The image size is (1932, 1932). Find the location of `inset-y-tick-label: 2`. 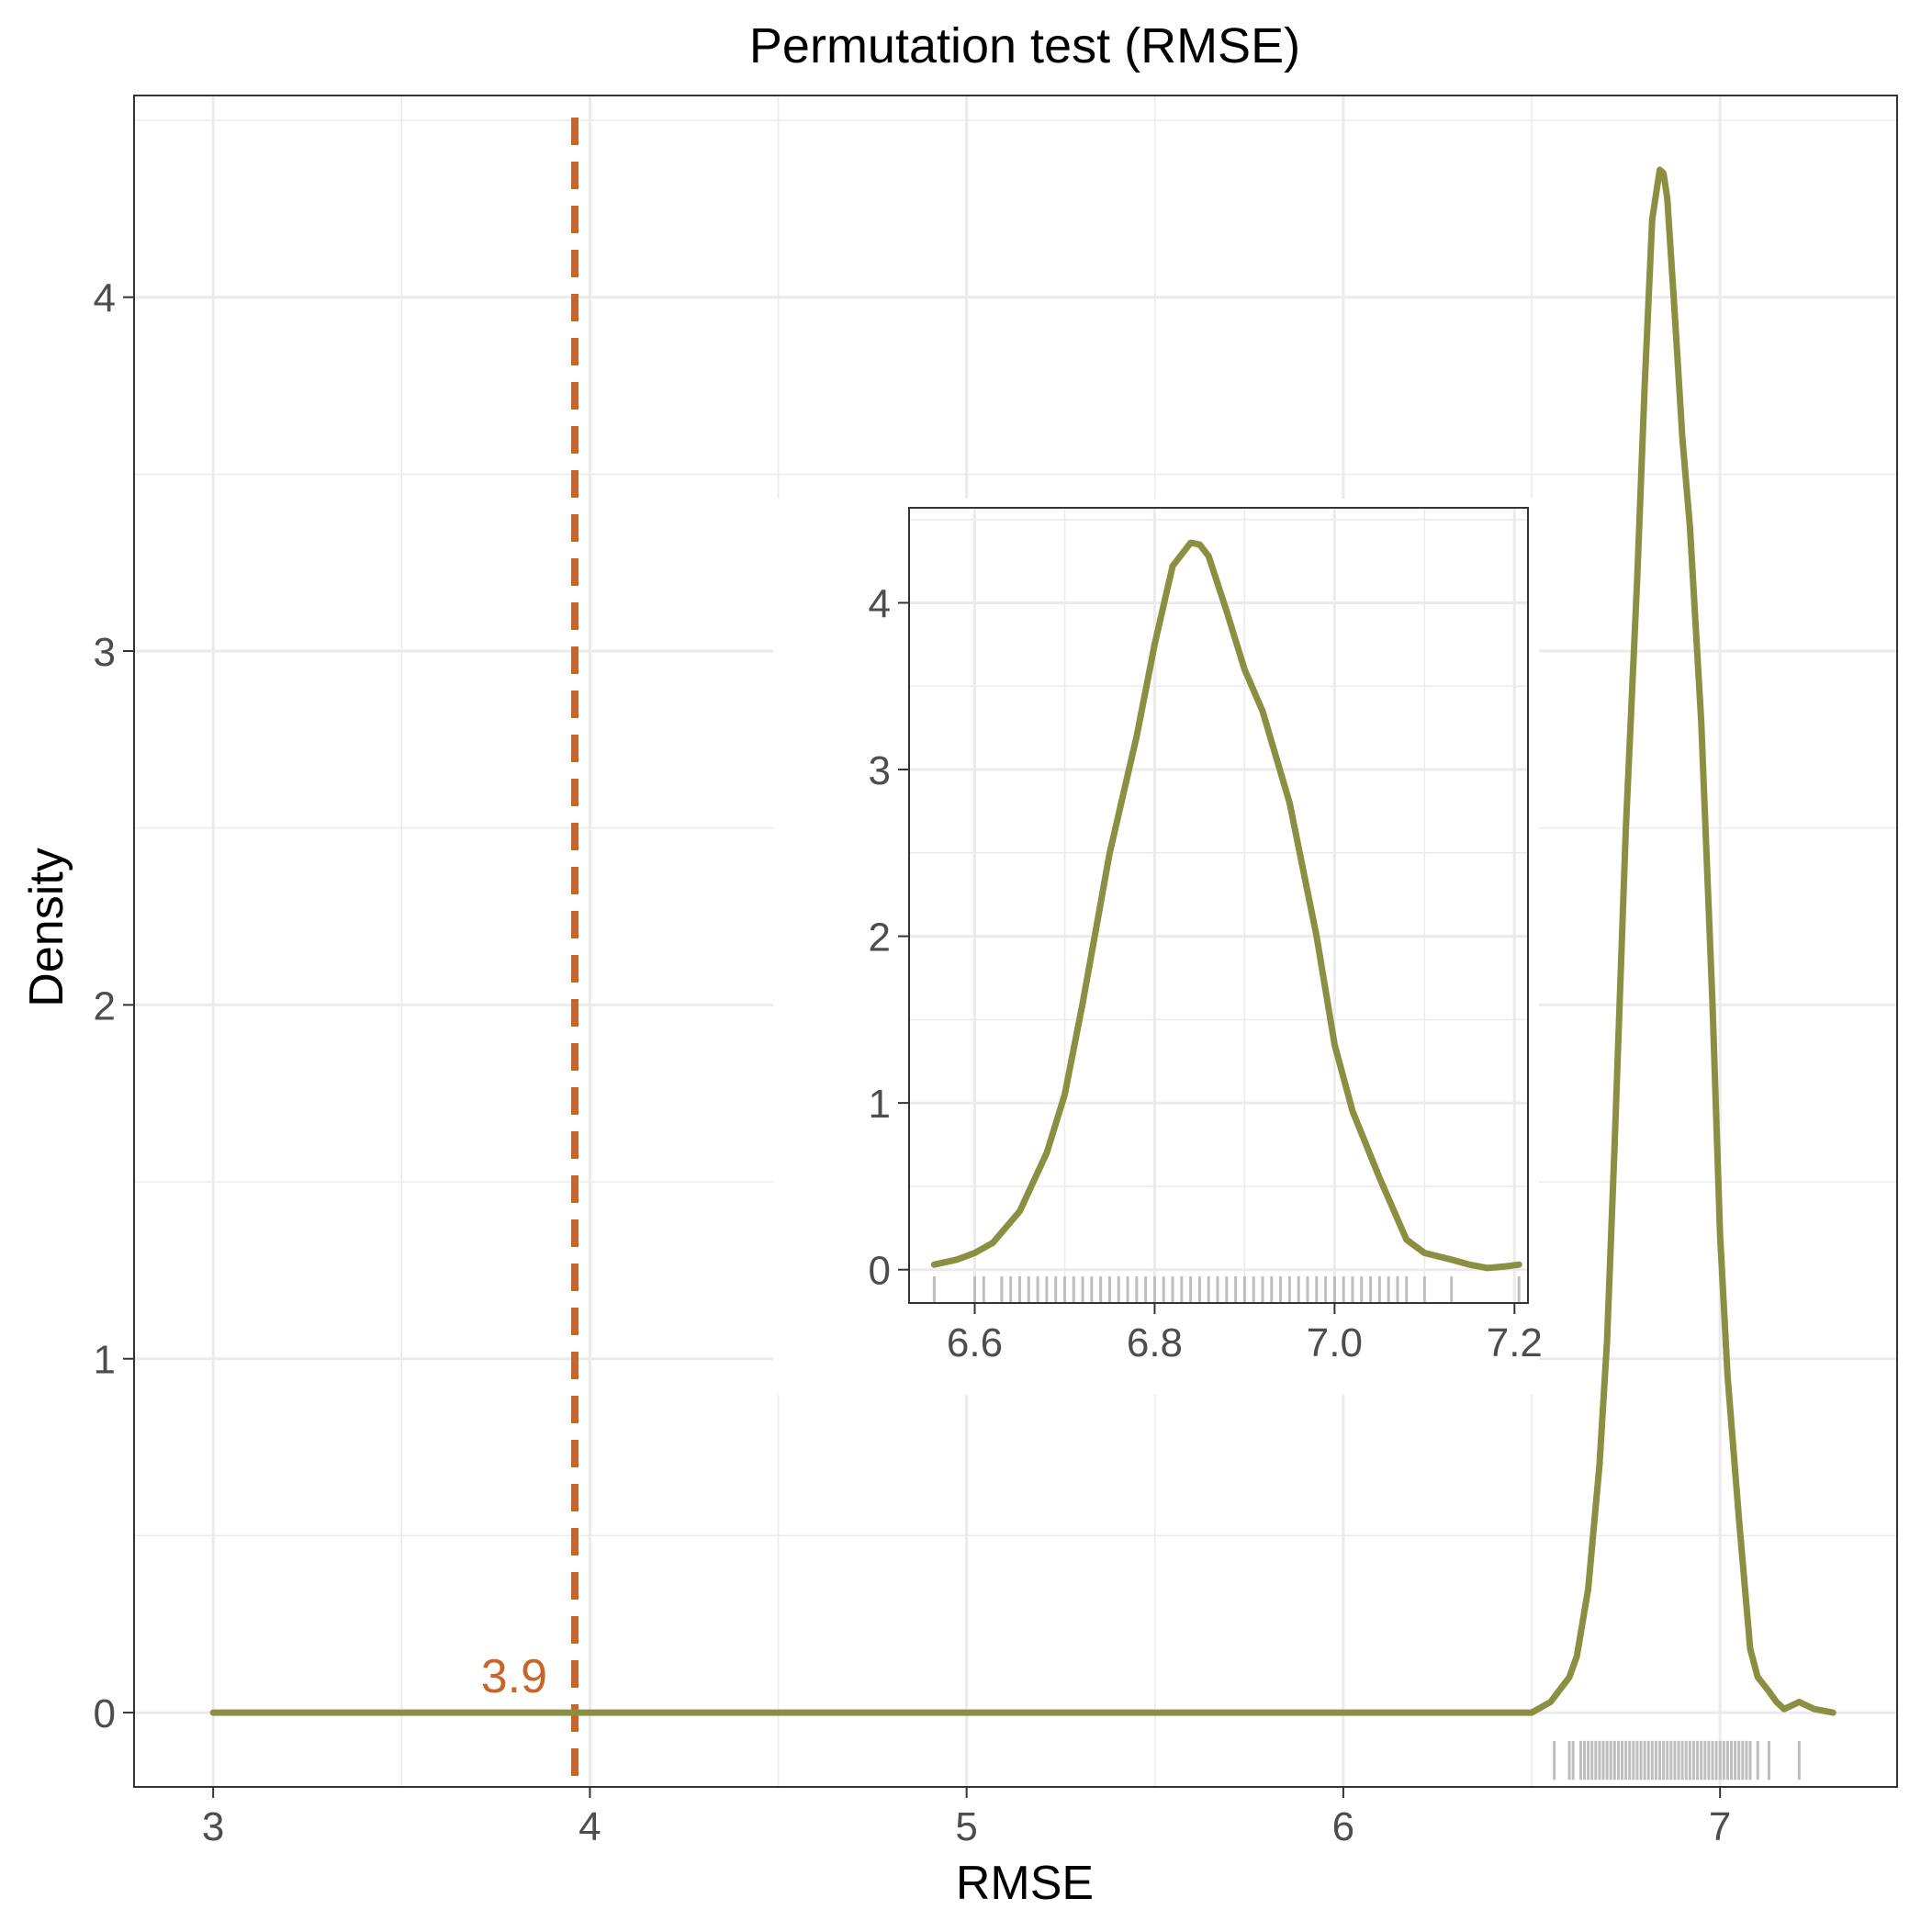

inset-y-tick-label: 2 is located at coordinates (880, 937).